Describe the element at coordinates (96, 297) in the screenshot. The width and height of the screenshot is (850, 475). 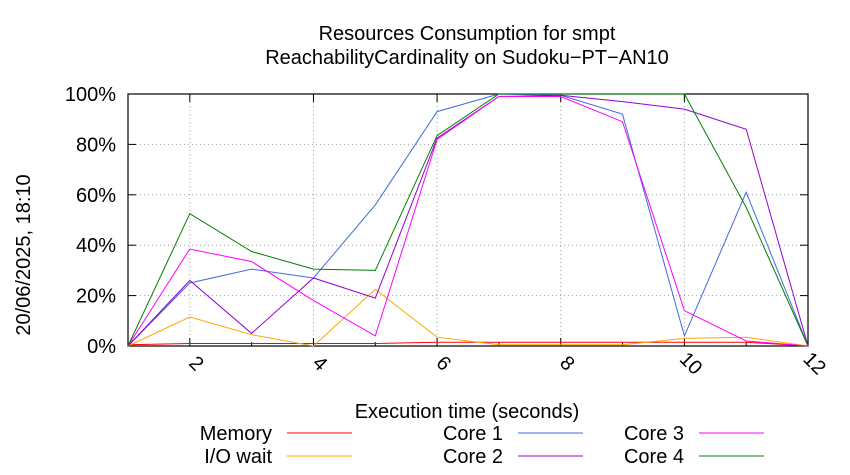
I see `y-tick-label: 20%` at that location.